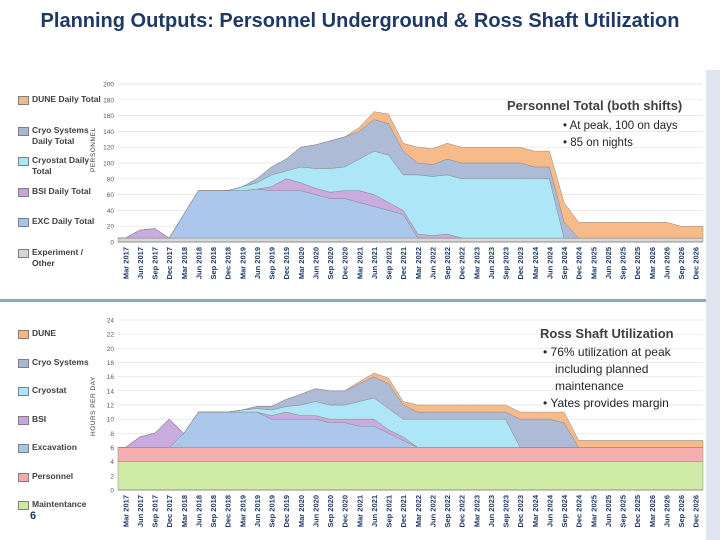 Image resolution: width=720 pixels, height=540 pixels. Describe the element at coordinates (410, 476) in the screenshot. I see `bottom-area-maintentance` at that location.